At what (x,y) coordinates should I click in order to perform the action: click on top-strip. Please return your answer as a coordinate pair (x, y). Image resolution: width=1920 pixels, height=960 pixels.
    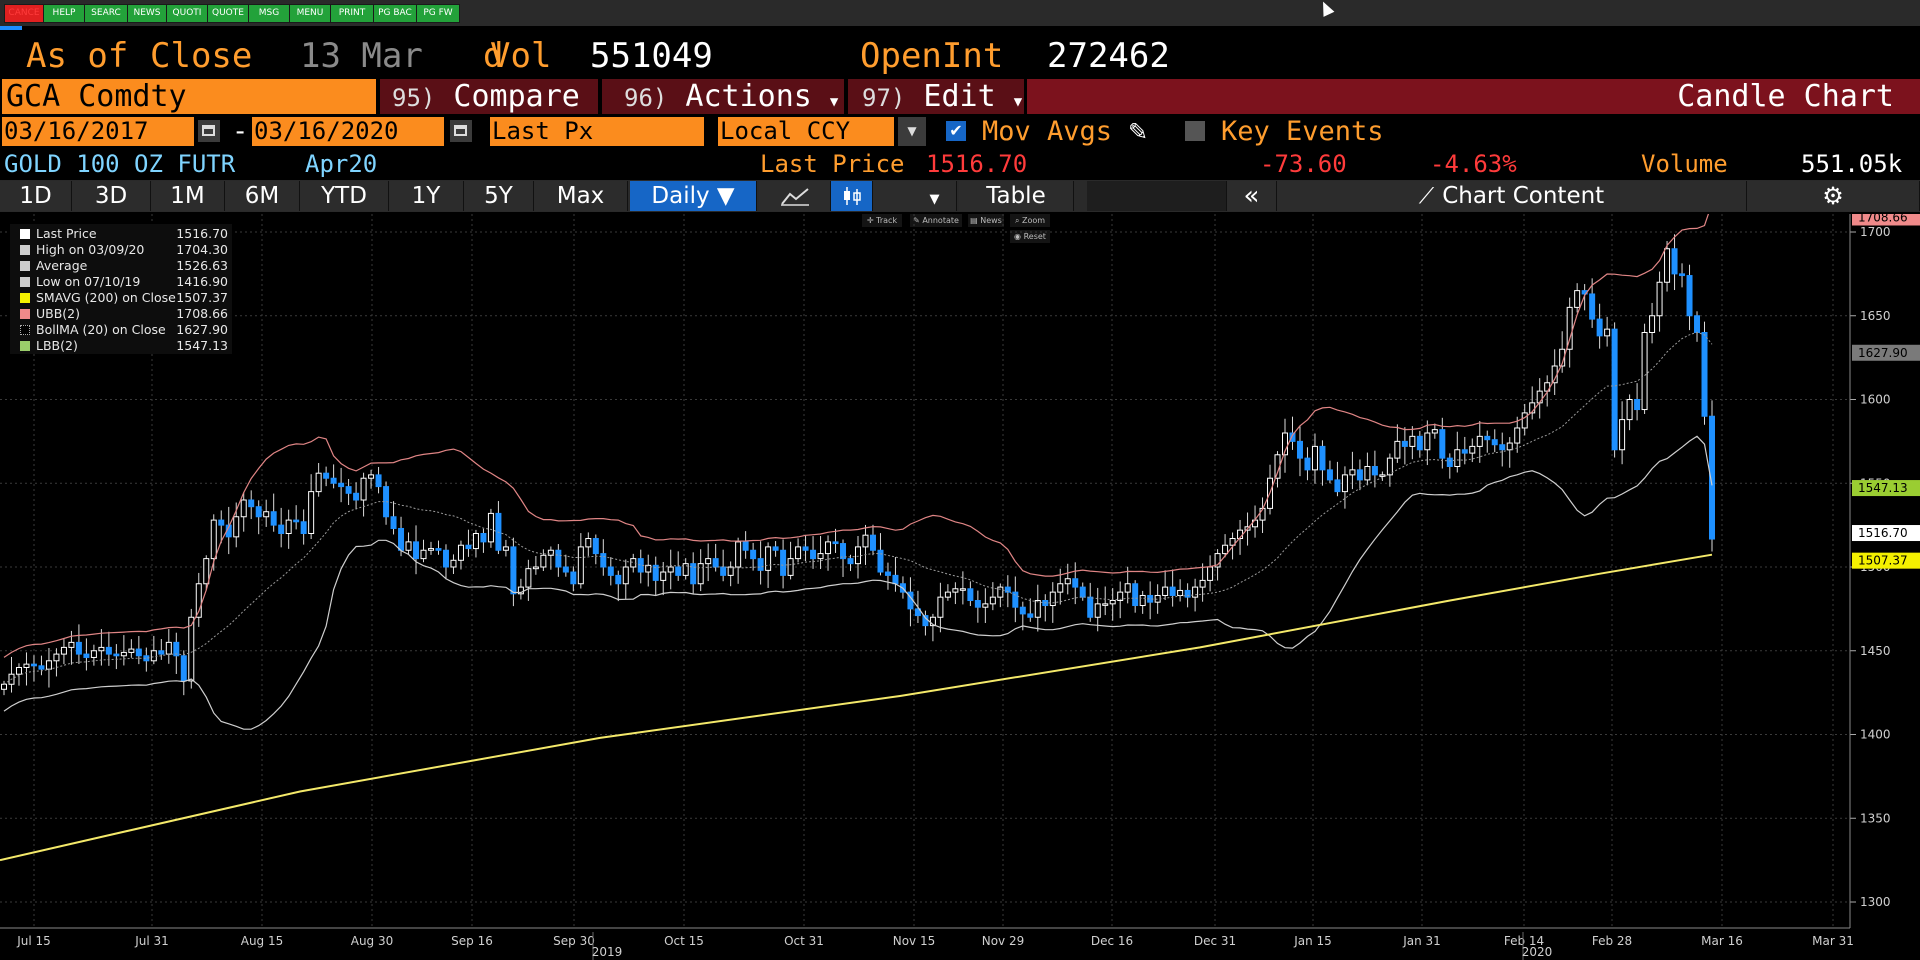
    Looking at the image, I should click on (960, 28).